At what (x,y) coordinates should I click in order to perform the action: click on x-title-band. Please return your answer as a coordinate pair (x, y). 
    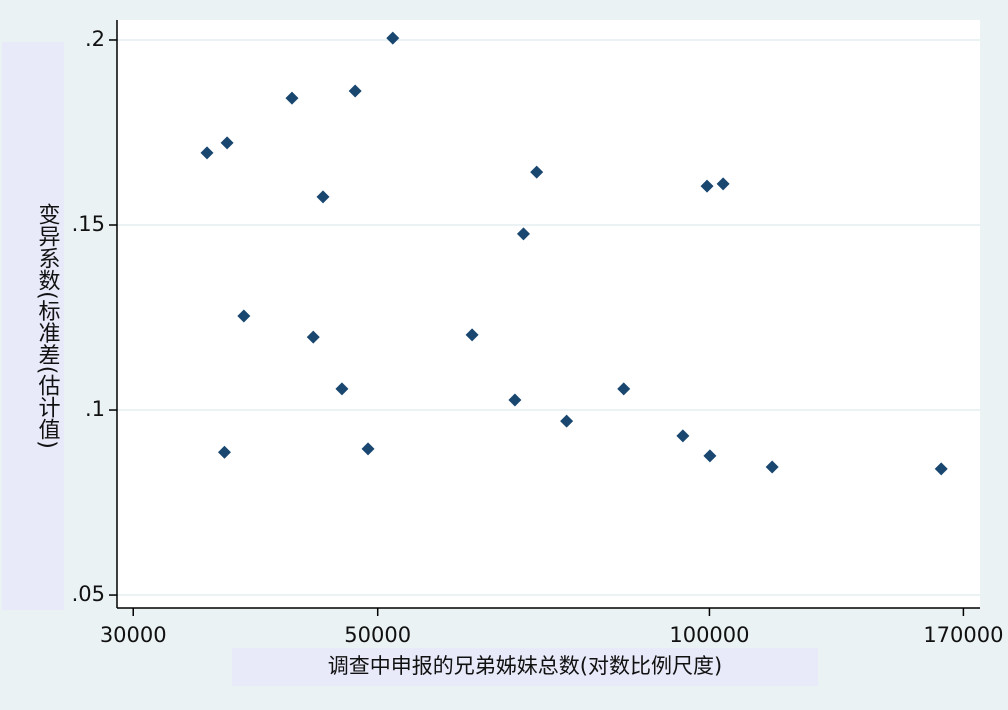
    Looking at the image, I should click on (525, 667).